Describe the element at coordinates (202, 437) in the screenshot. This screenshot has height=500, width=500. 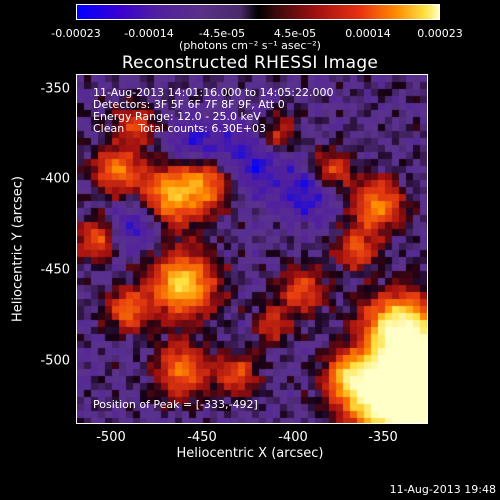
I see `x-tick-label: -450` at that location.